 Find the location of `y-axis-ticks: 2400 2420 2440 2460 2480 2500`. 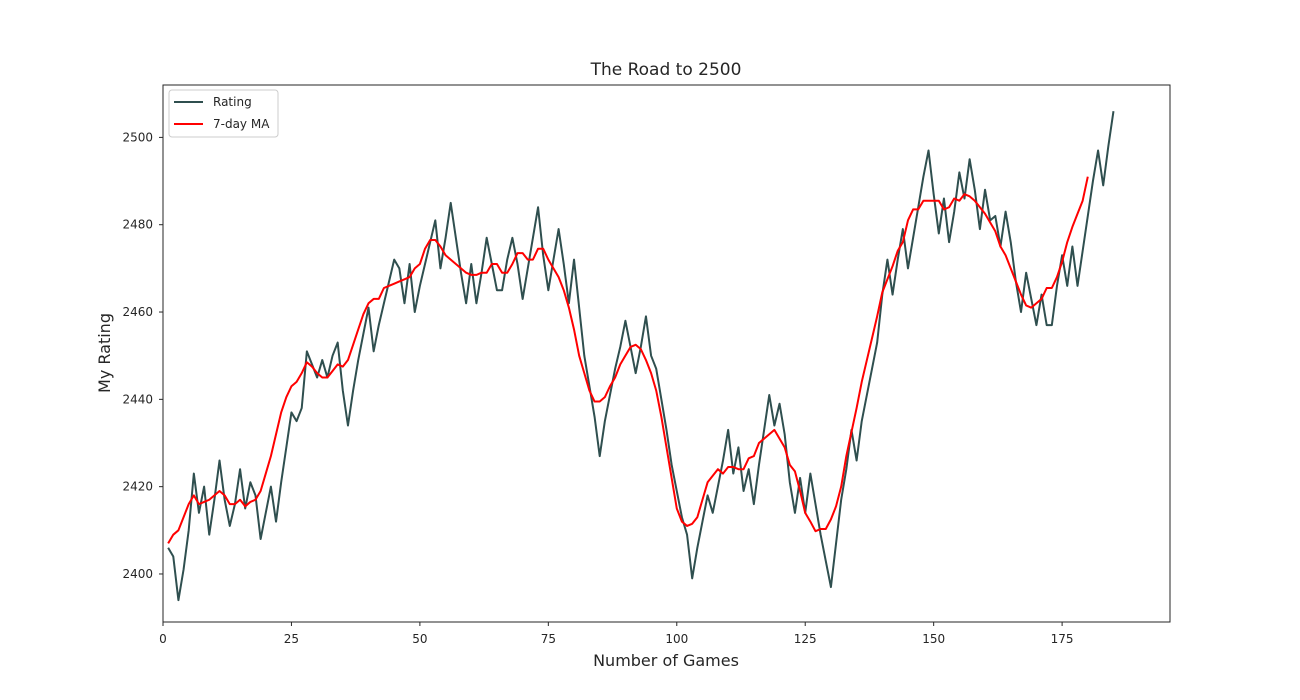

y-axis-ticks: 2400 2420 2440 2460 2480 2500 is located at coordinates (142, 355).